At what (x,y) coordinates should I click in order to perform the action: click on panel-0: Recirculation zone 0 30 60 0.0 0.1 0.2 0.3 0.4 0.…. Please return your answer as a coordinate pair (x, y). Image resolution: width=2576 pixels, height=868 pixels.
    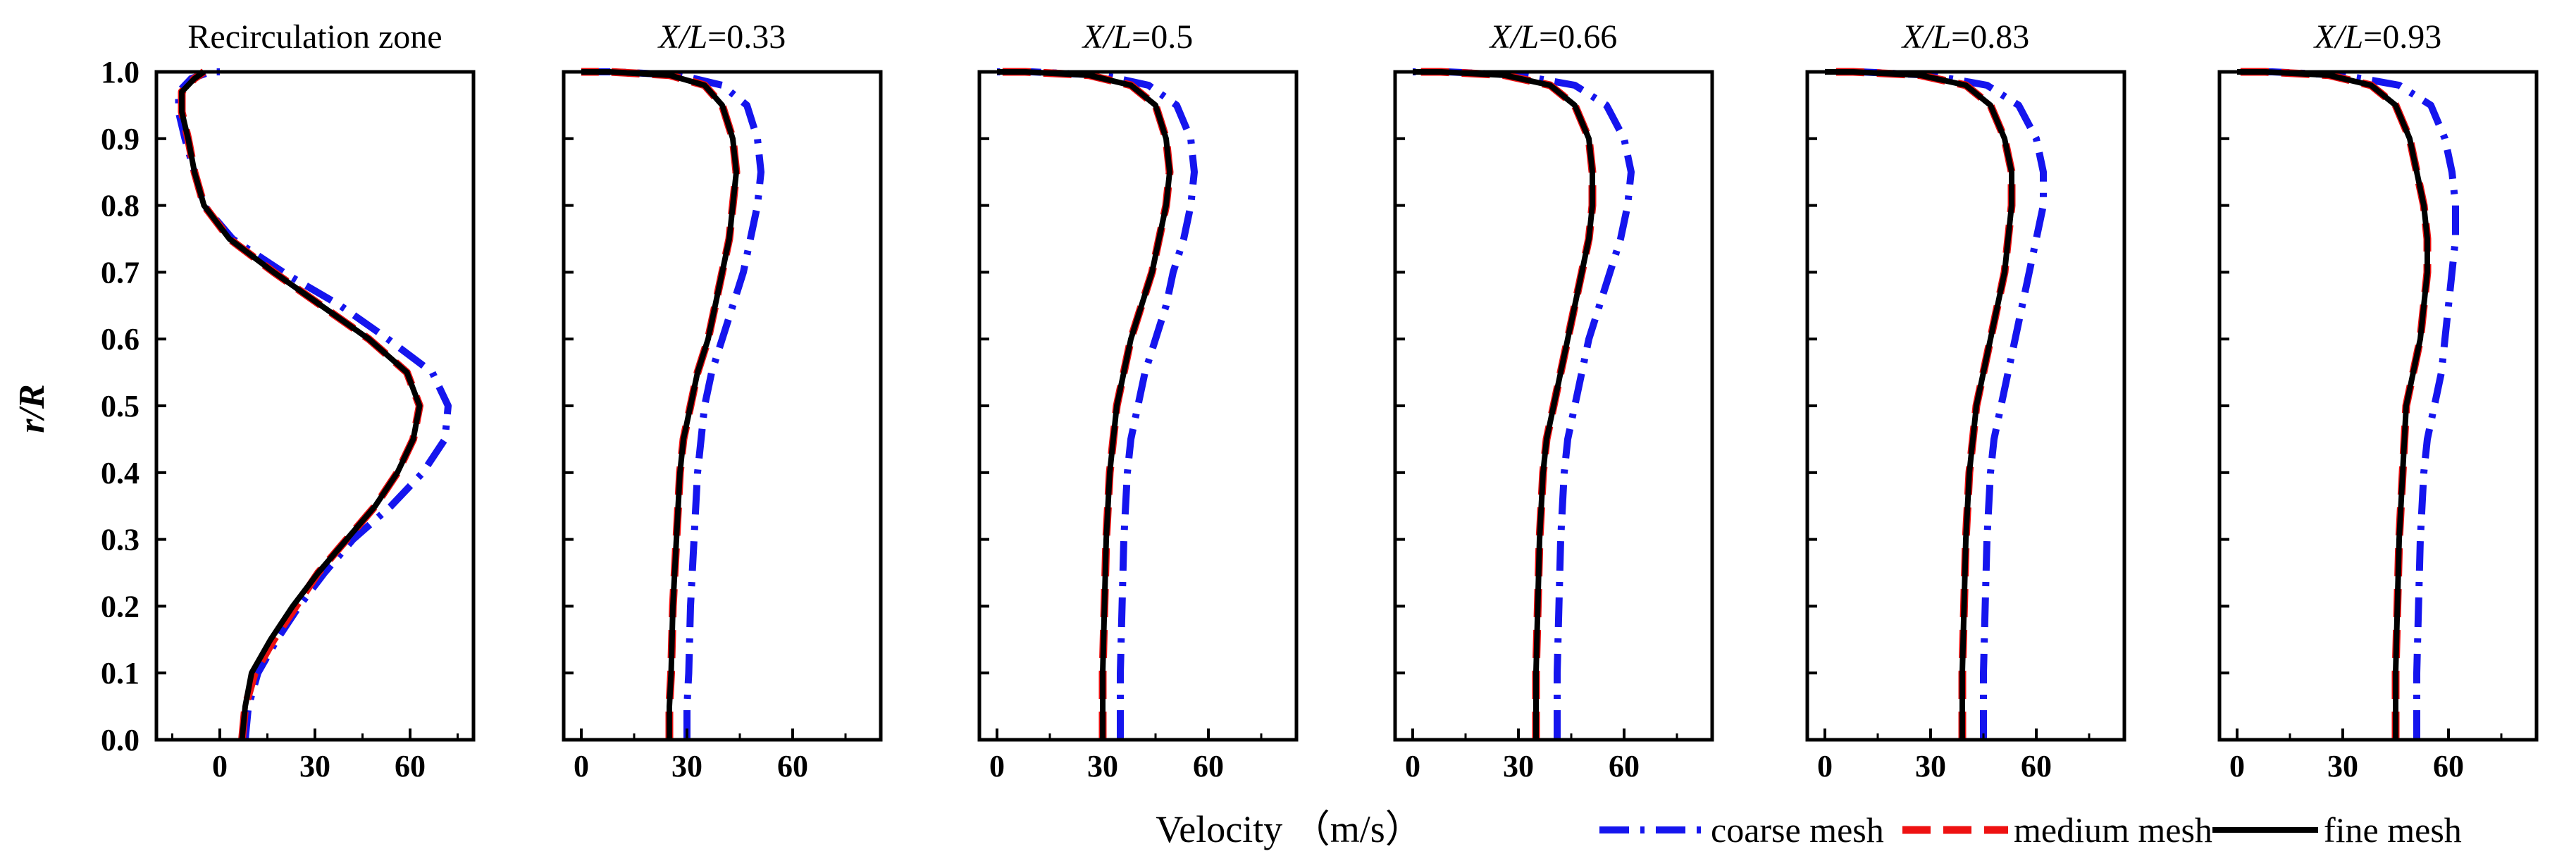
    Looking at the image, I should click on (288, 401).